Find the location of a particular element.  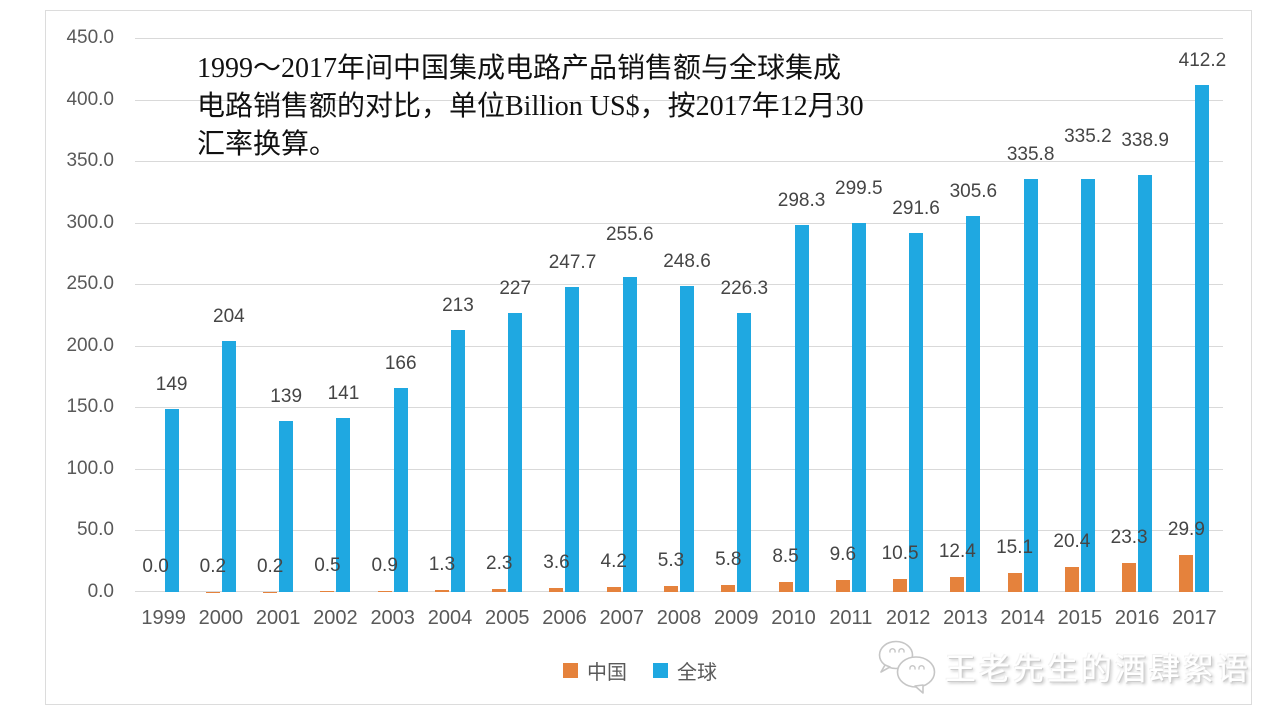

label-global-2011: 299.5 is located at coordinates (859, 189).